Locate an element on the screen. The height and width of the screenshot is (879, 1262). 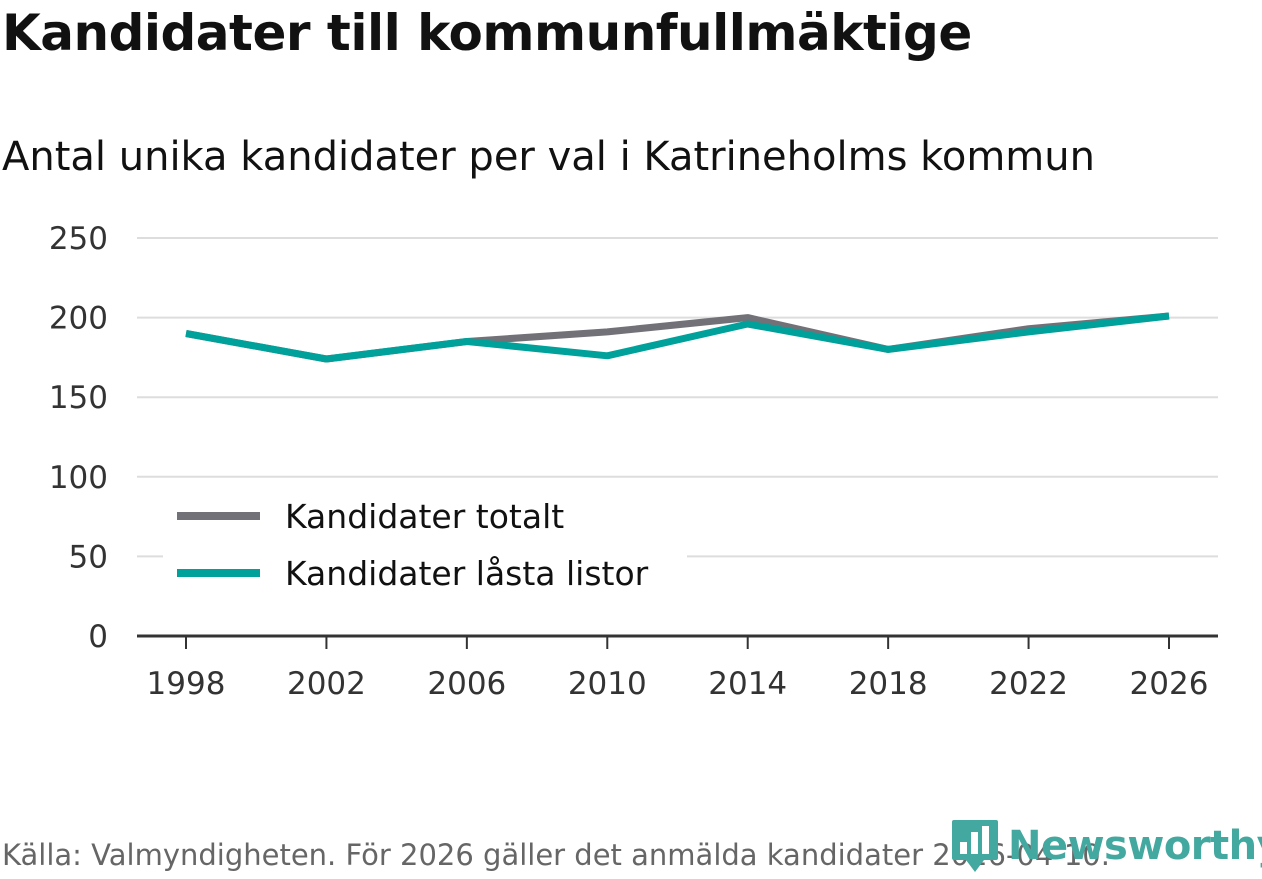
legend-label-0: Kandidater totalt is located at coordinates (424, 516).